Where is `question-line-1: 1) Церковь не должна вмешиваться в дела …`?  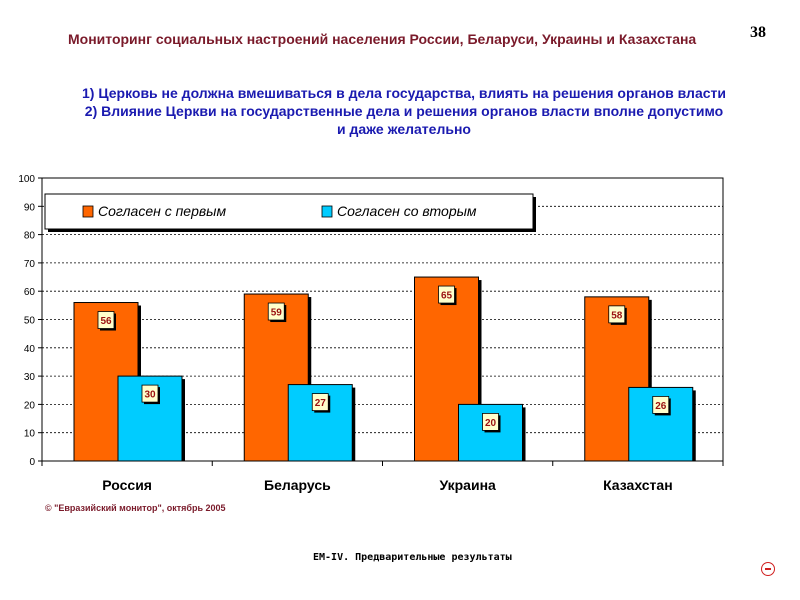
question-line-1: 1) Церковь не должна вмешиваться в дела … is located at coordinates (404, 93).